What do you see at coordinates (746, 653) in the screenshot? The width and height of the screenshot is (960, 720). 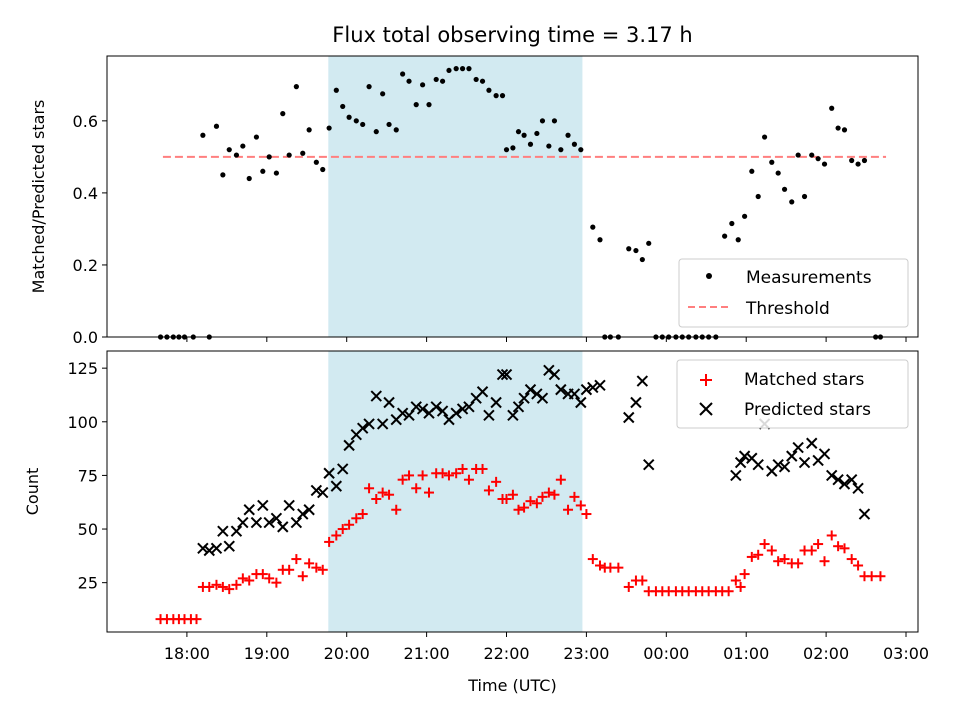 I see `bottom-x-tick-label: 01:00` at bounding box center [746, 653].